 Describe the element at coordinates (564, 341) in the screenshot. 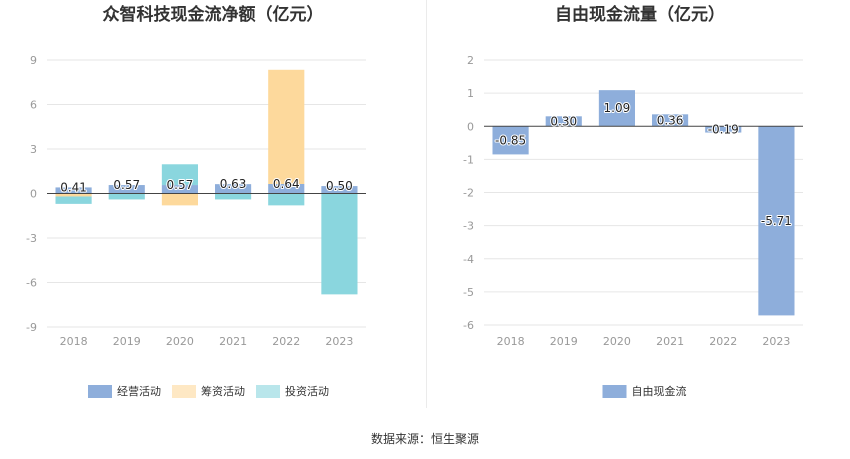

I see `right-x-tick: 2019` at that location.